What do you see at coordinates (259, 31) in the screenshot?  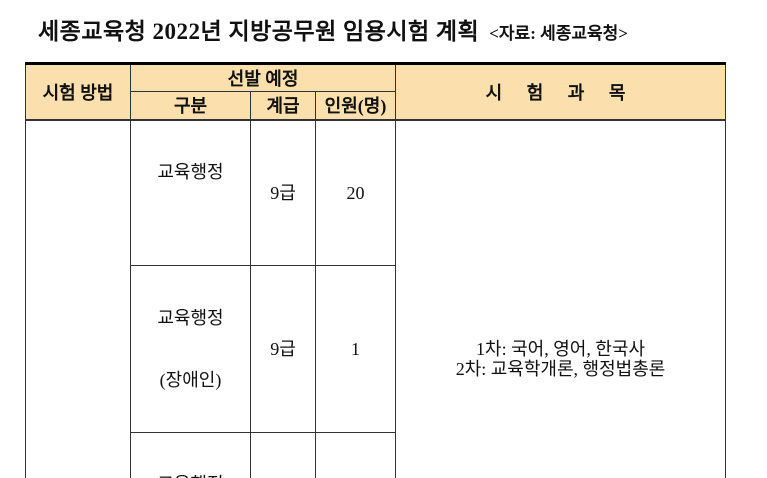 I see `title-text: 세종교육청 2022년 지방공무원 임용시험 계획` at bounding box center [259, 31].